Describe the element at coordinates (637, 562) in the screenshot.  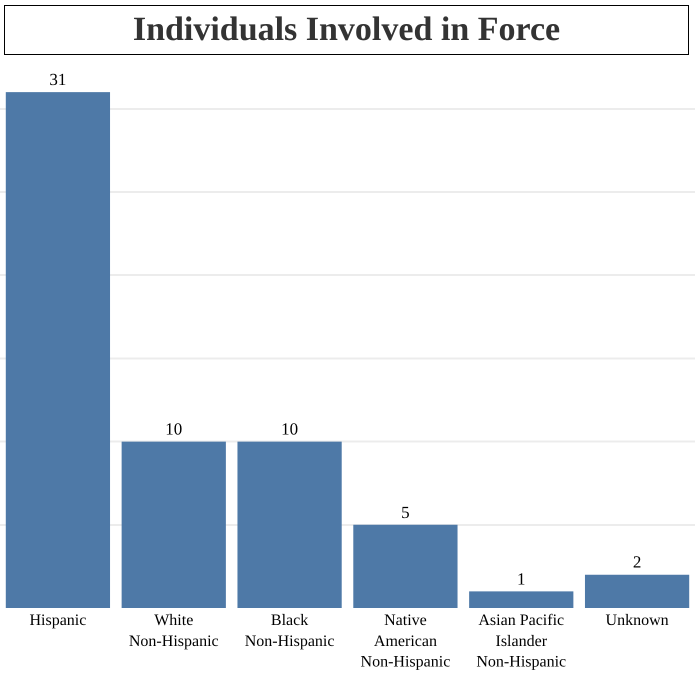
I see `data-label: 2` at that location.